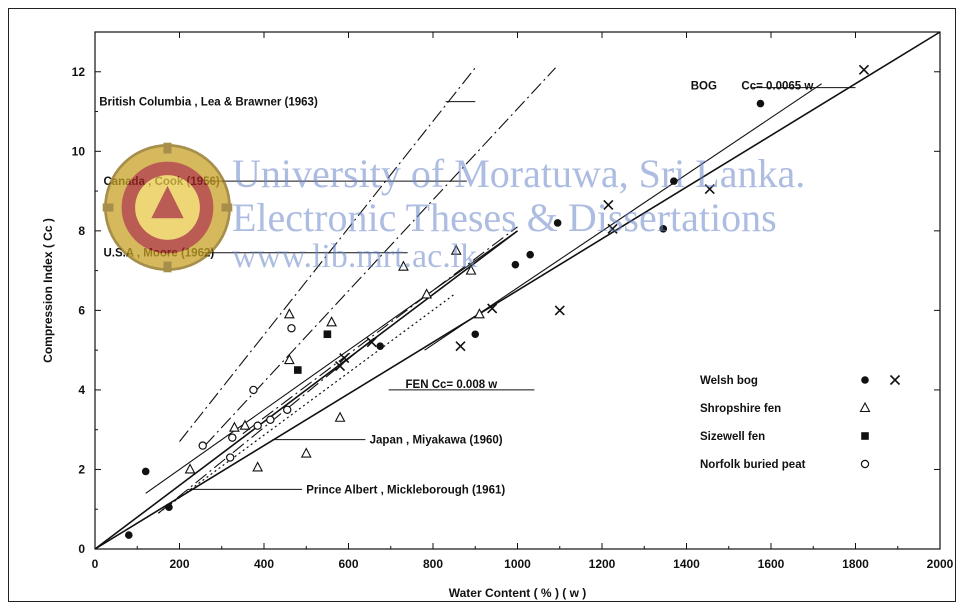  Describe the element at coordinates (518, 593) in the screenshot. I see `x-axis-label: Water Content ( % ) ( w )` at that location.